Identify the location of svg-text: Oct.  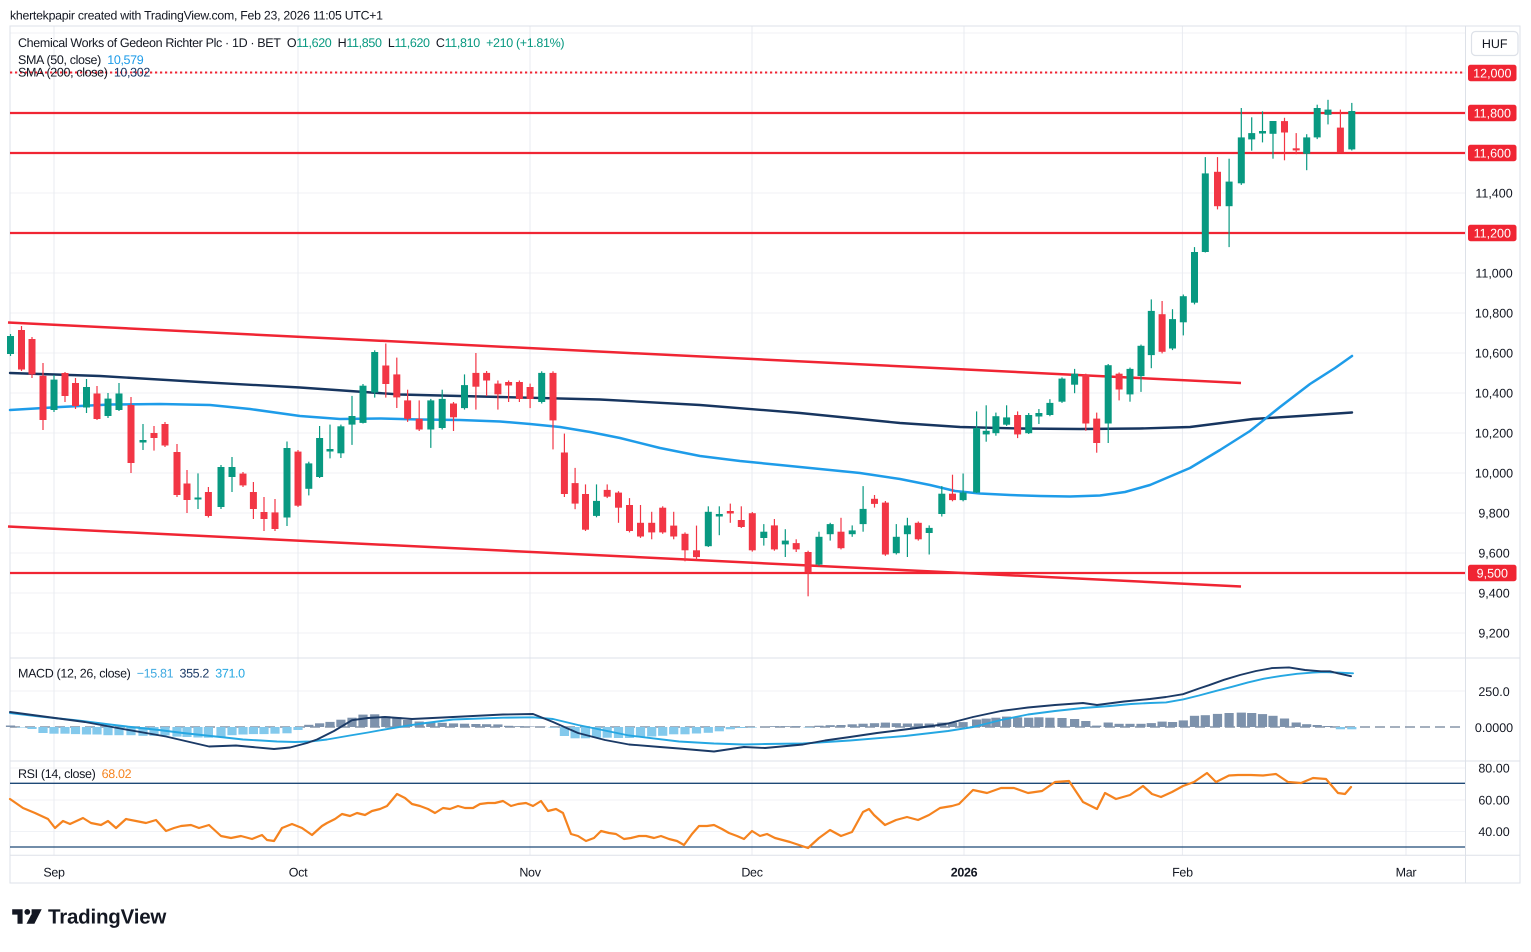
(298, 873).